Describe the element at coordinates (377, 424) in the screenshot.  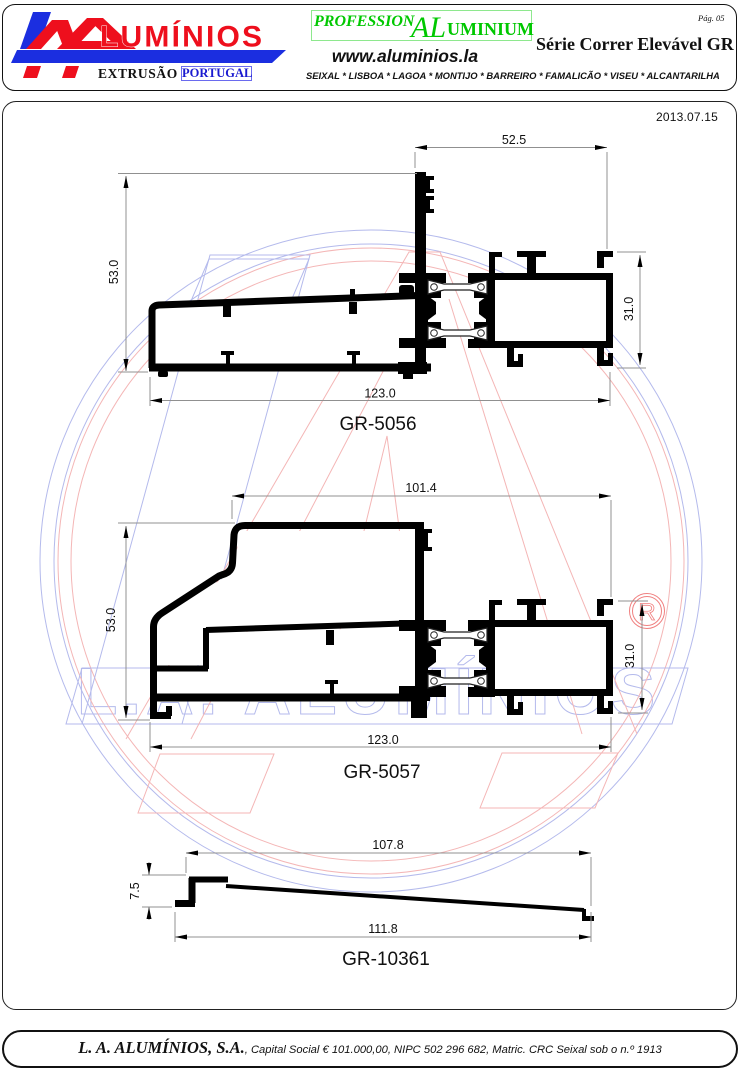
I see `svg-text: GR-5056` at that location.